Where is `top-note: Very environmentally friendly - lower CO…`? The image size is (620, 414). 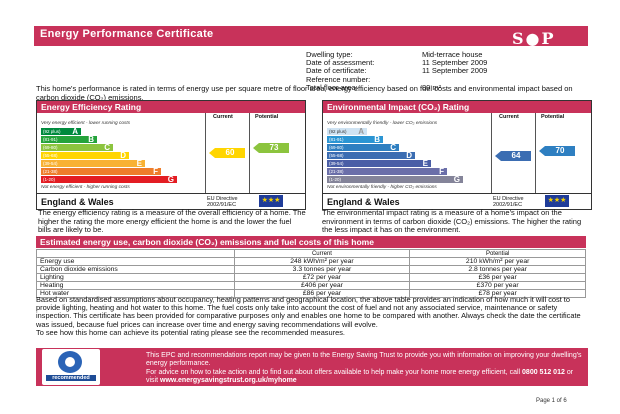 top-note: Very environmentally friendly - lower CO… is located at coordinates (382, 123).